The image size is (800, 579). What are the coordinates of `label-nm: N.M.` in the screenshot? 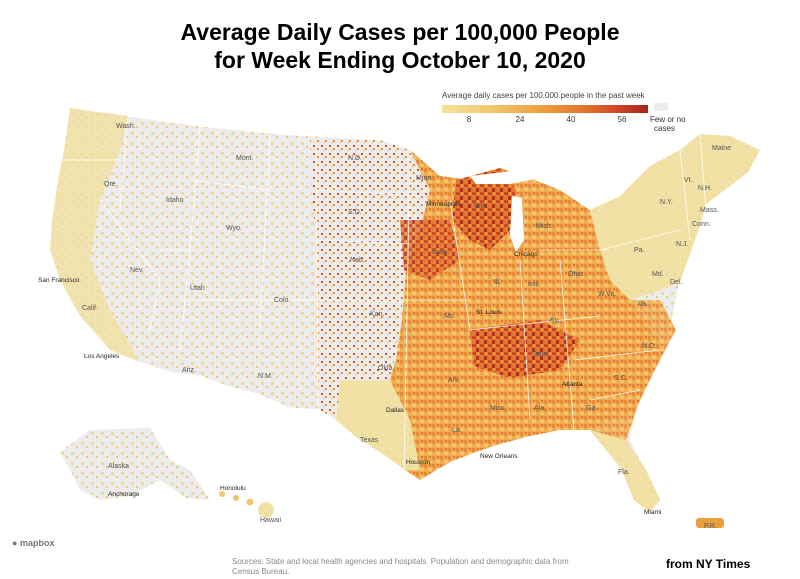 It's located at (265, 376).